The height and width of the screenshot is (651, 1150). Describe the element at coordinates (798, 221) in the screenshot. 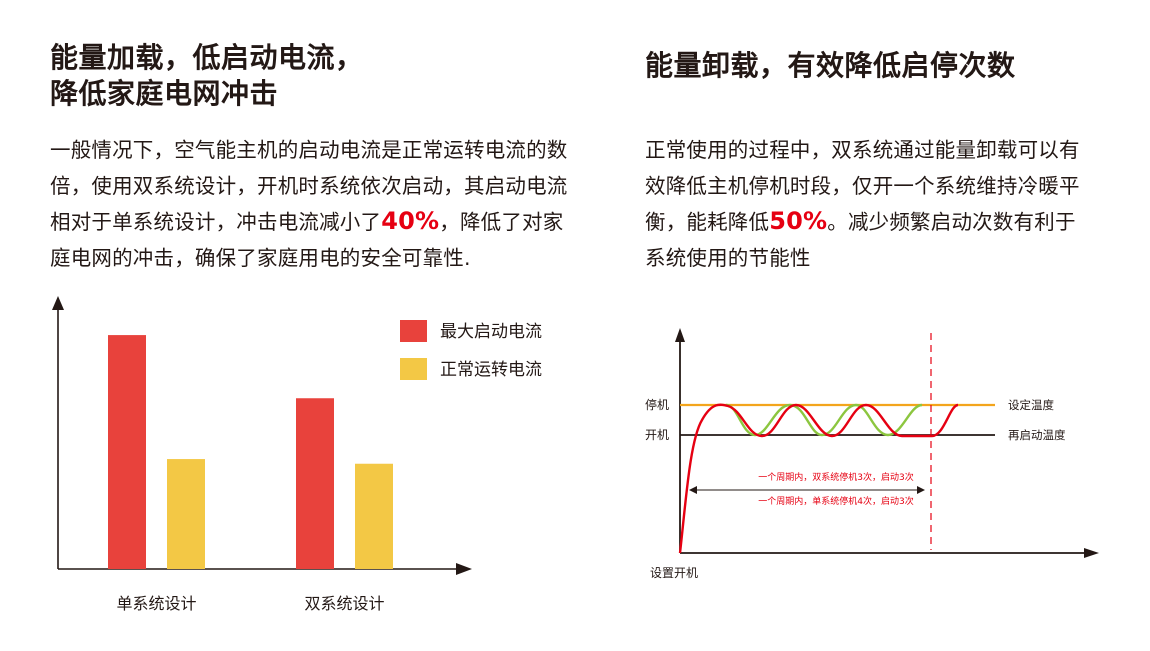

I see `right-para-highlight: 50%` at that location.